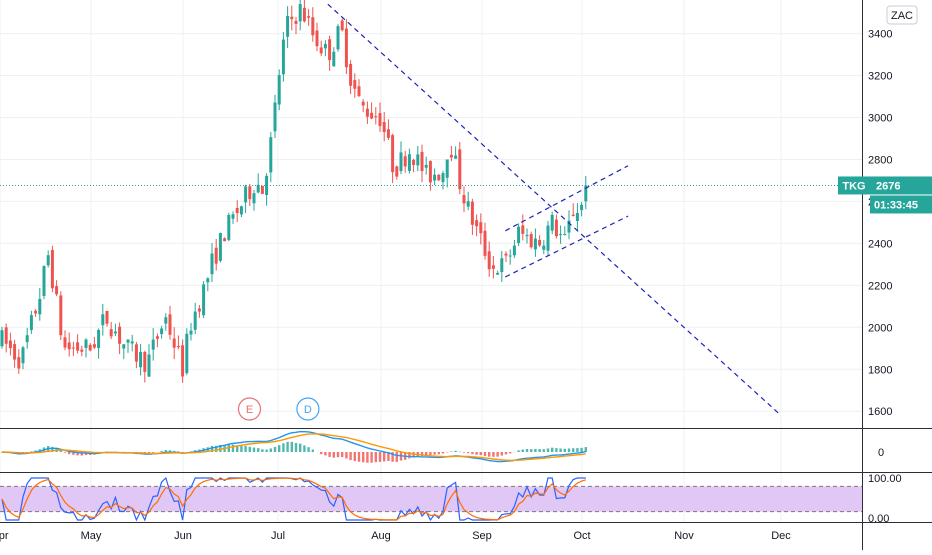 Image resolution: width=932 pixels, height=555 pixels. I want to click on time-tick-sep: Sep, so click(482, 536).